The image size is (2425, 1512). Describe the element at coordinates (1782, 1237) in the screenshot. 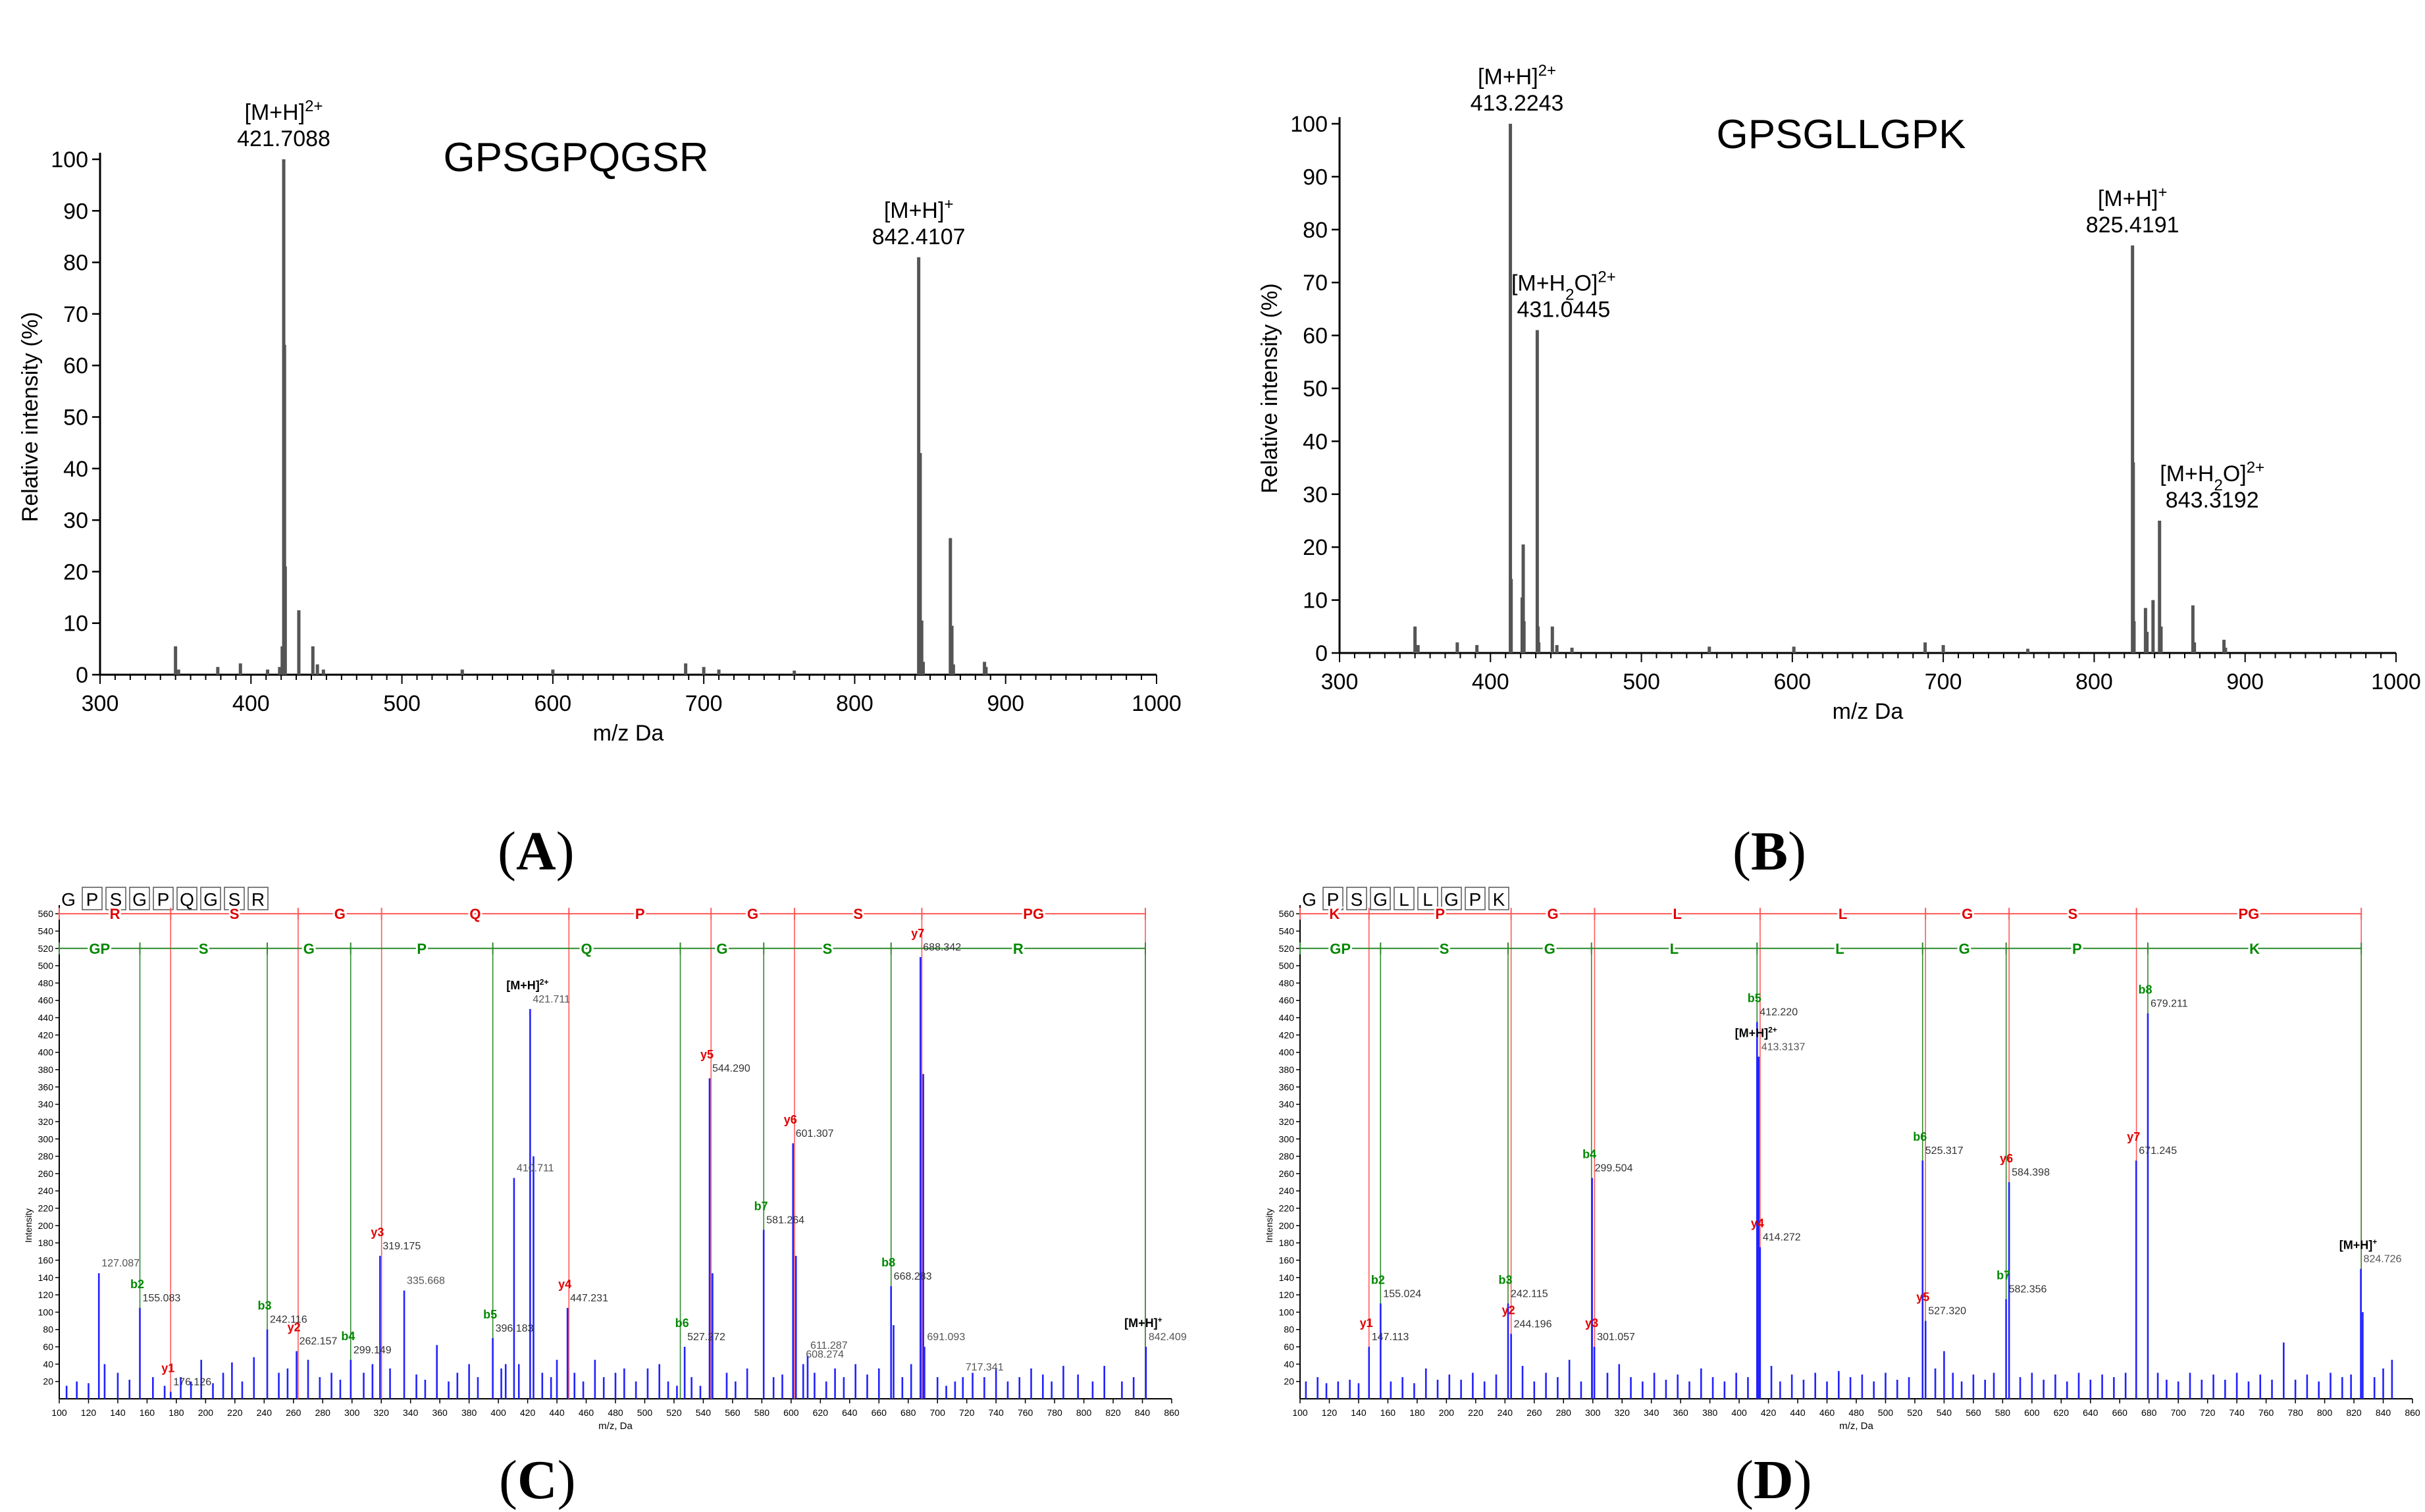

I see `peak-mz-label: 414.272` at that location.